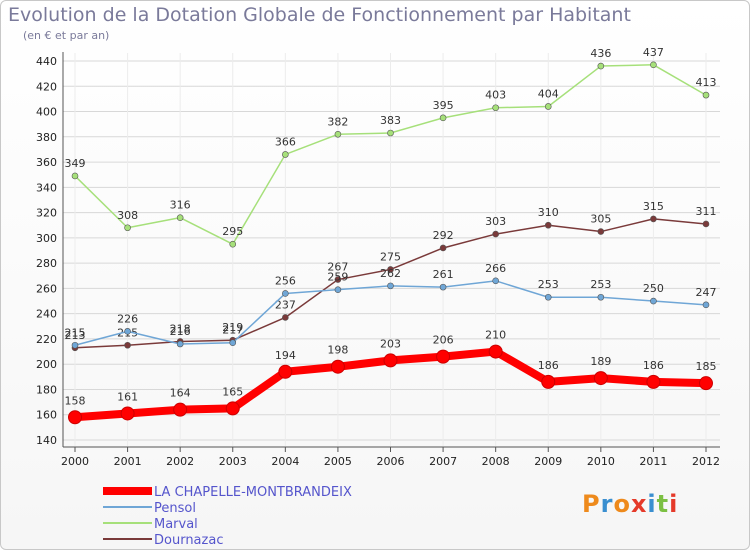  What do you see at coordinates (285, 141) in the screenshot?
I see `data-label: 366` at bounding box center [285, 141].